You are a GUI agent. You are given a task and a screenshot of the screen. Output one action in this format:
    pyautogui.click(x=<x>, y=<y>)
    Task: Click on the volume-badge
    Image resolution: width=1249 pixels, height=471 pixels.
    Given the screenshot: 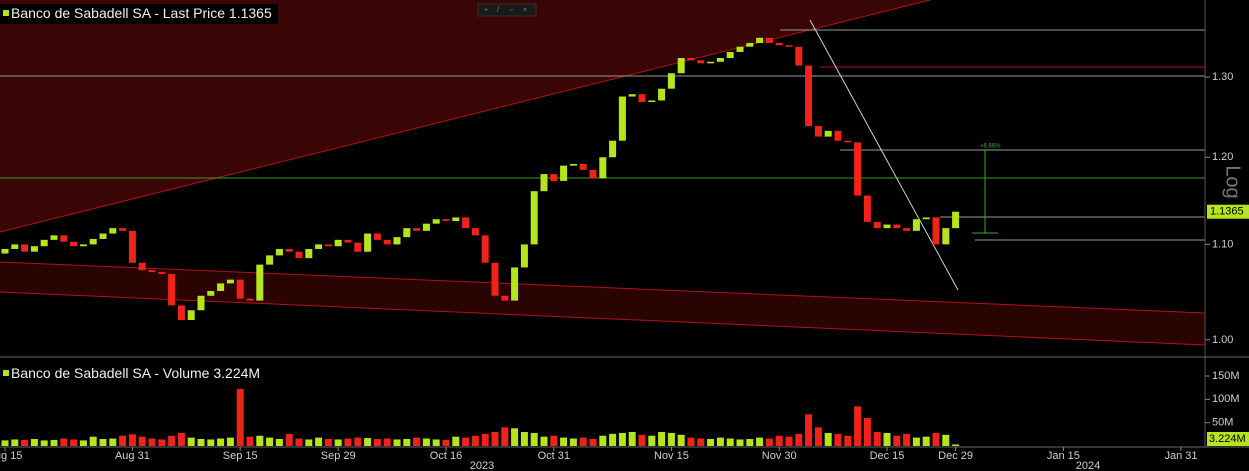 What is the action you would take?
    pyautogui.click(x=1228, y=439)
    